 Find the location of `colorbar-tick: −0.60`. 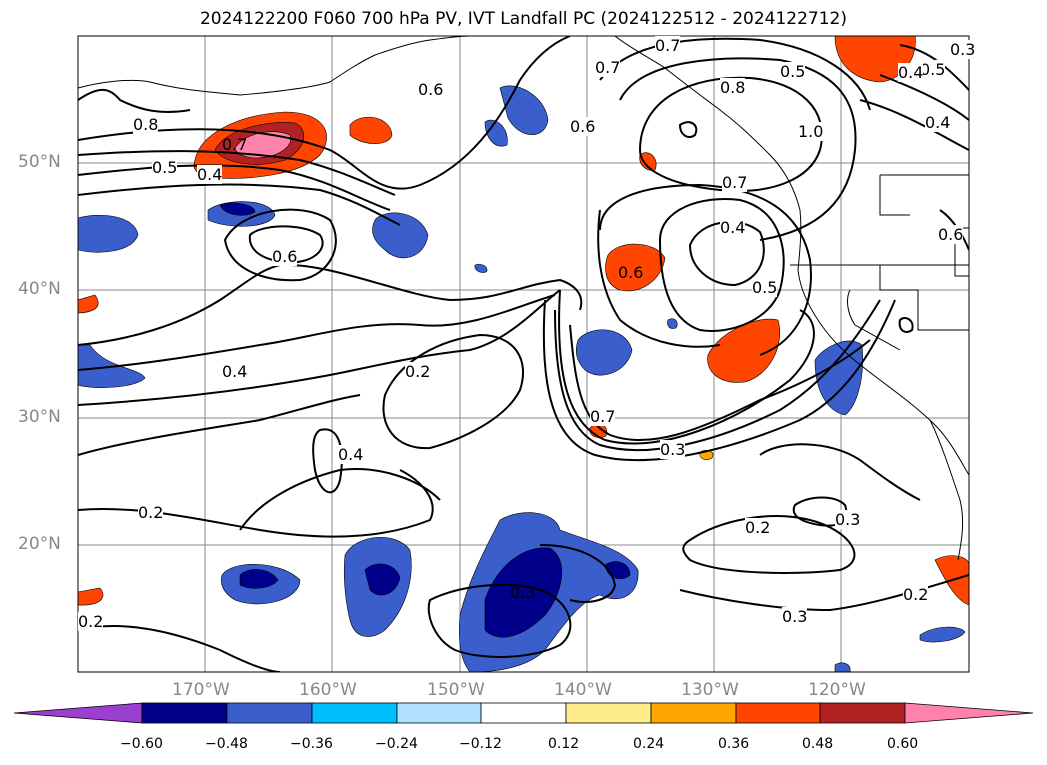

colorbar-tick: −0.60 is located at coordinates (141, 744).